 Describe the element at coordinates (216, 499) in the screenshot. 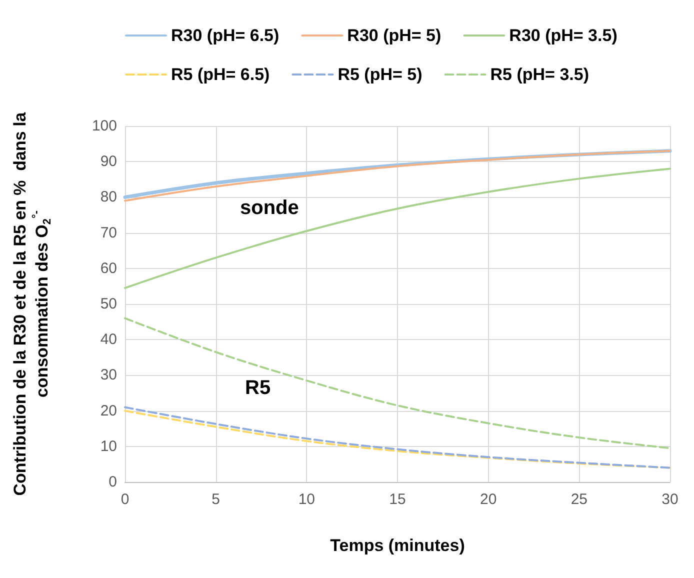

I see `x-tick-label: 5` at that location.